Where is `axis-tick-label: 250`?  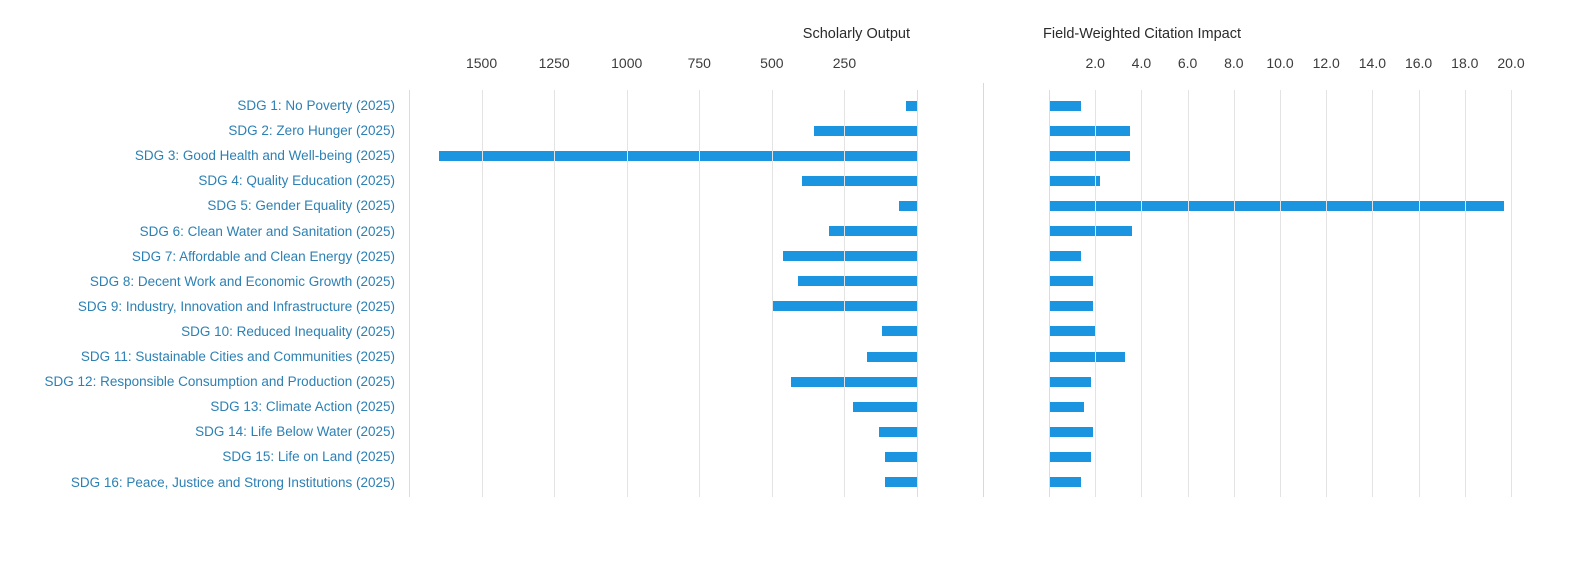 axis-tick-label: 250 is located at coordinates (844, 63).